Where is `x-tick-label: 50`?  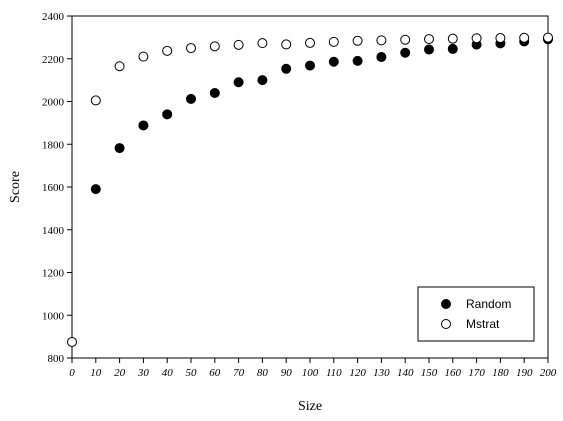
x-tick-label: 50 is located at coordinates (192, 373).